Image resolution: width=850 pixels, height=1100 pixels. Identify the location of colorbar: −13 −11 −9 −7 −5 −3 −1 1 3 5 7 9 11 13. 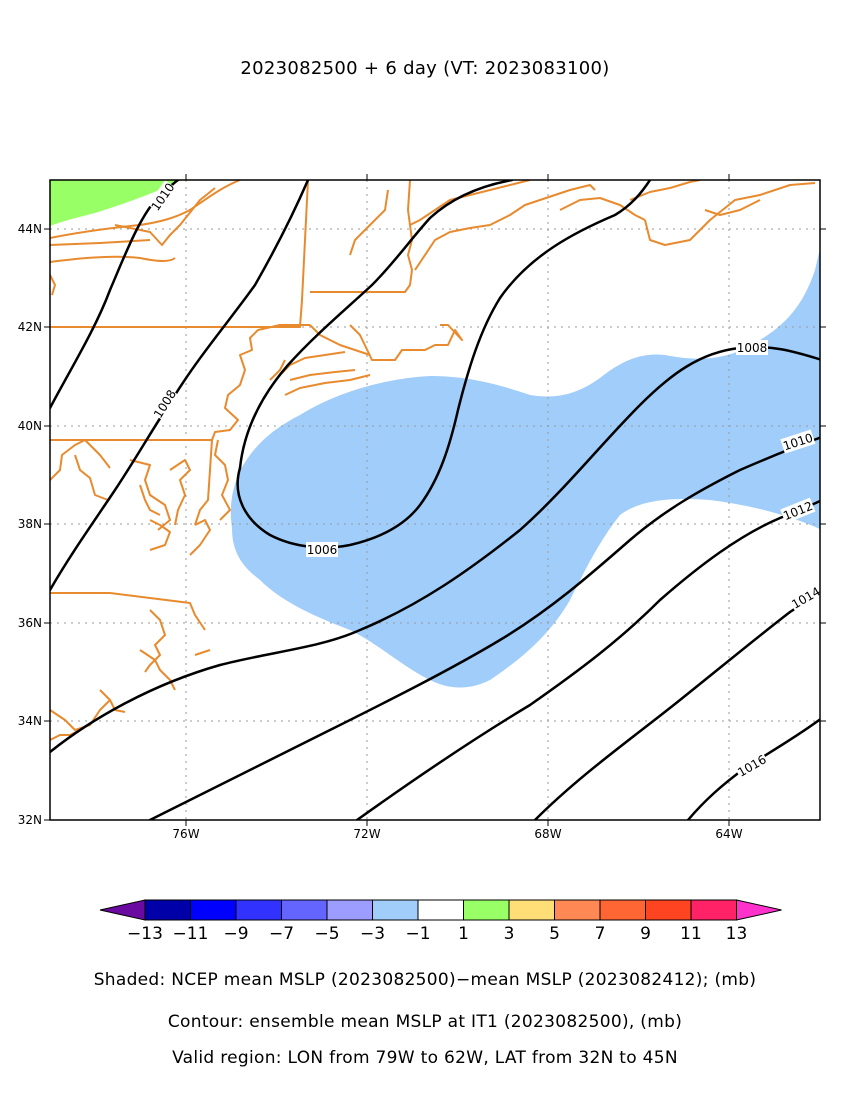
(440, 921).